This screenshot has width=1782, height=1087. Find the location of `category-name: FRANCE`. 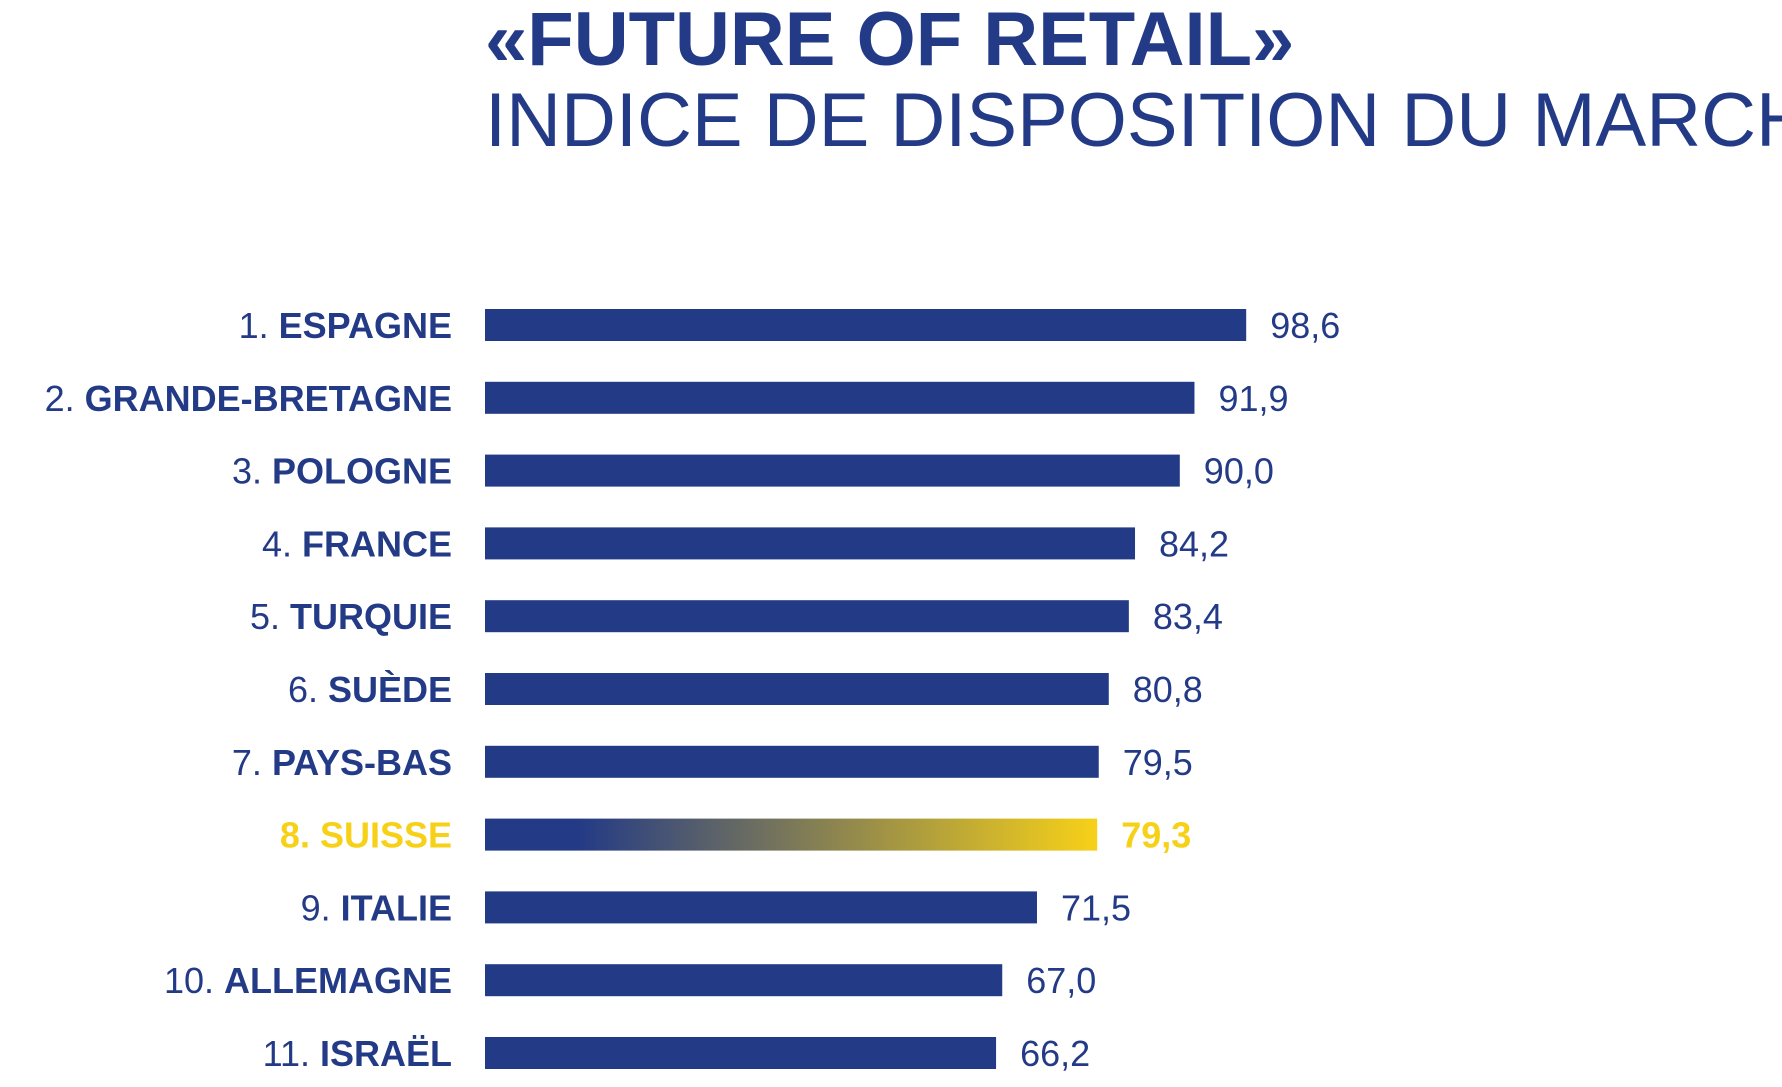

category-name: FRANCE is located at coordinates (377, 543).